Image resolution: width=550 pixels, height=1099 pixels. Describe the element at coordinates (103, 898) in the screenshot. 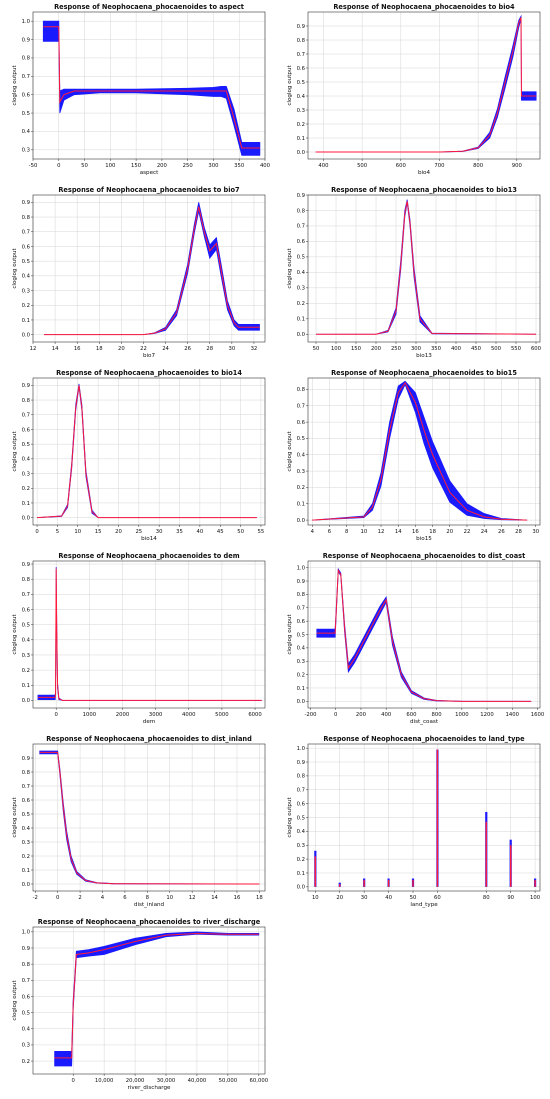

I see `x-tick-label: 4` at that location.